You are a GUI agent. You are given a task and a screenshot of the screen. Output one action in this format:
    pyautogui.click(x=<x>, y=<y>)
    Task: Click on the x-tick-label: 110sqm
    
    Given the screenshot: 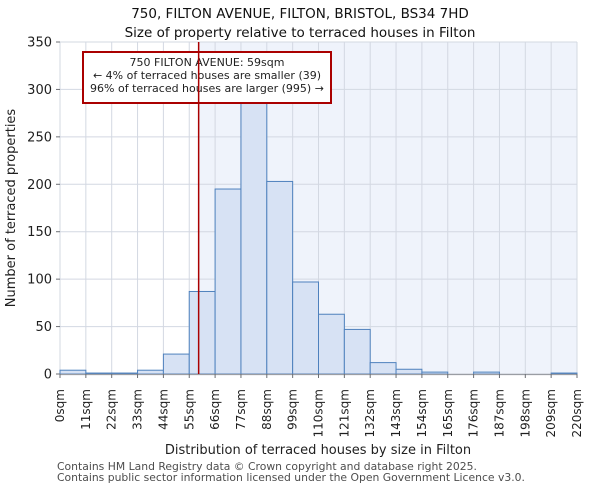 What is the action you would take?
    pyautogui.click(x=319, y=413)
    